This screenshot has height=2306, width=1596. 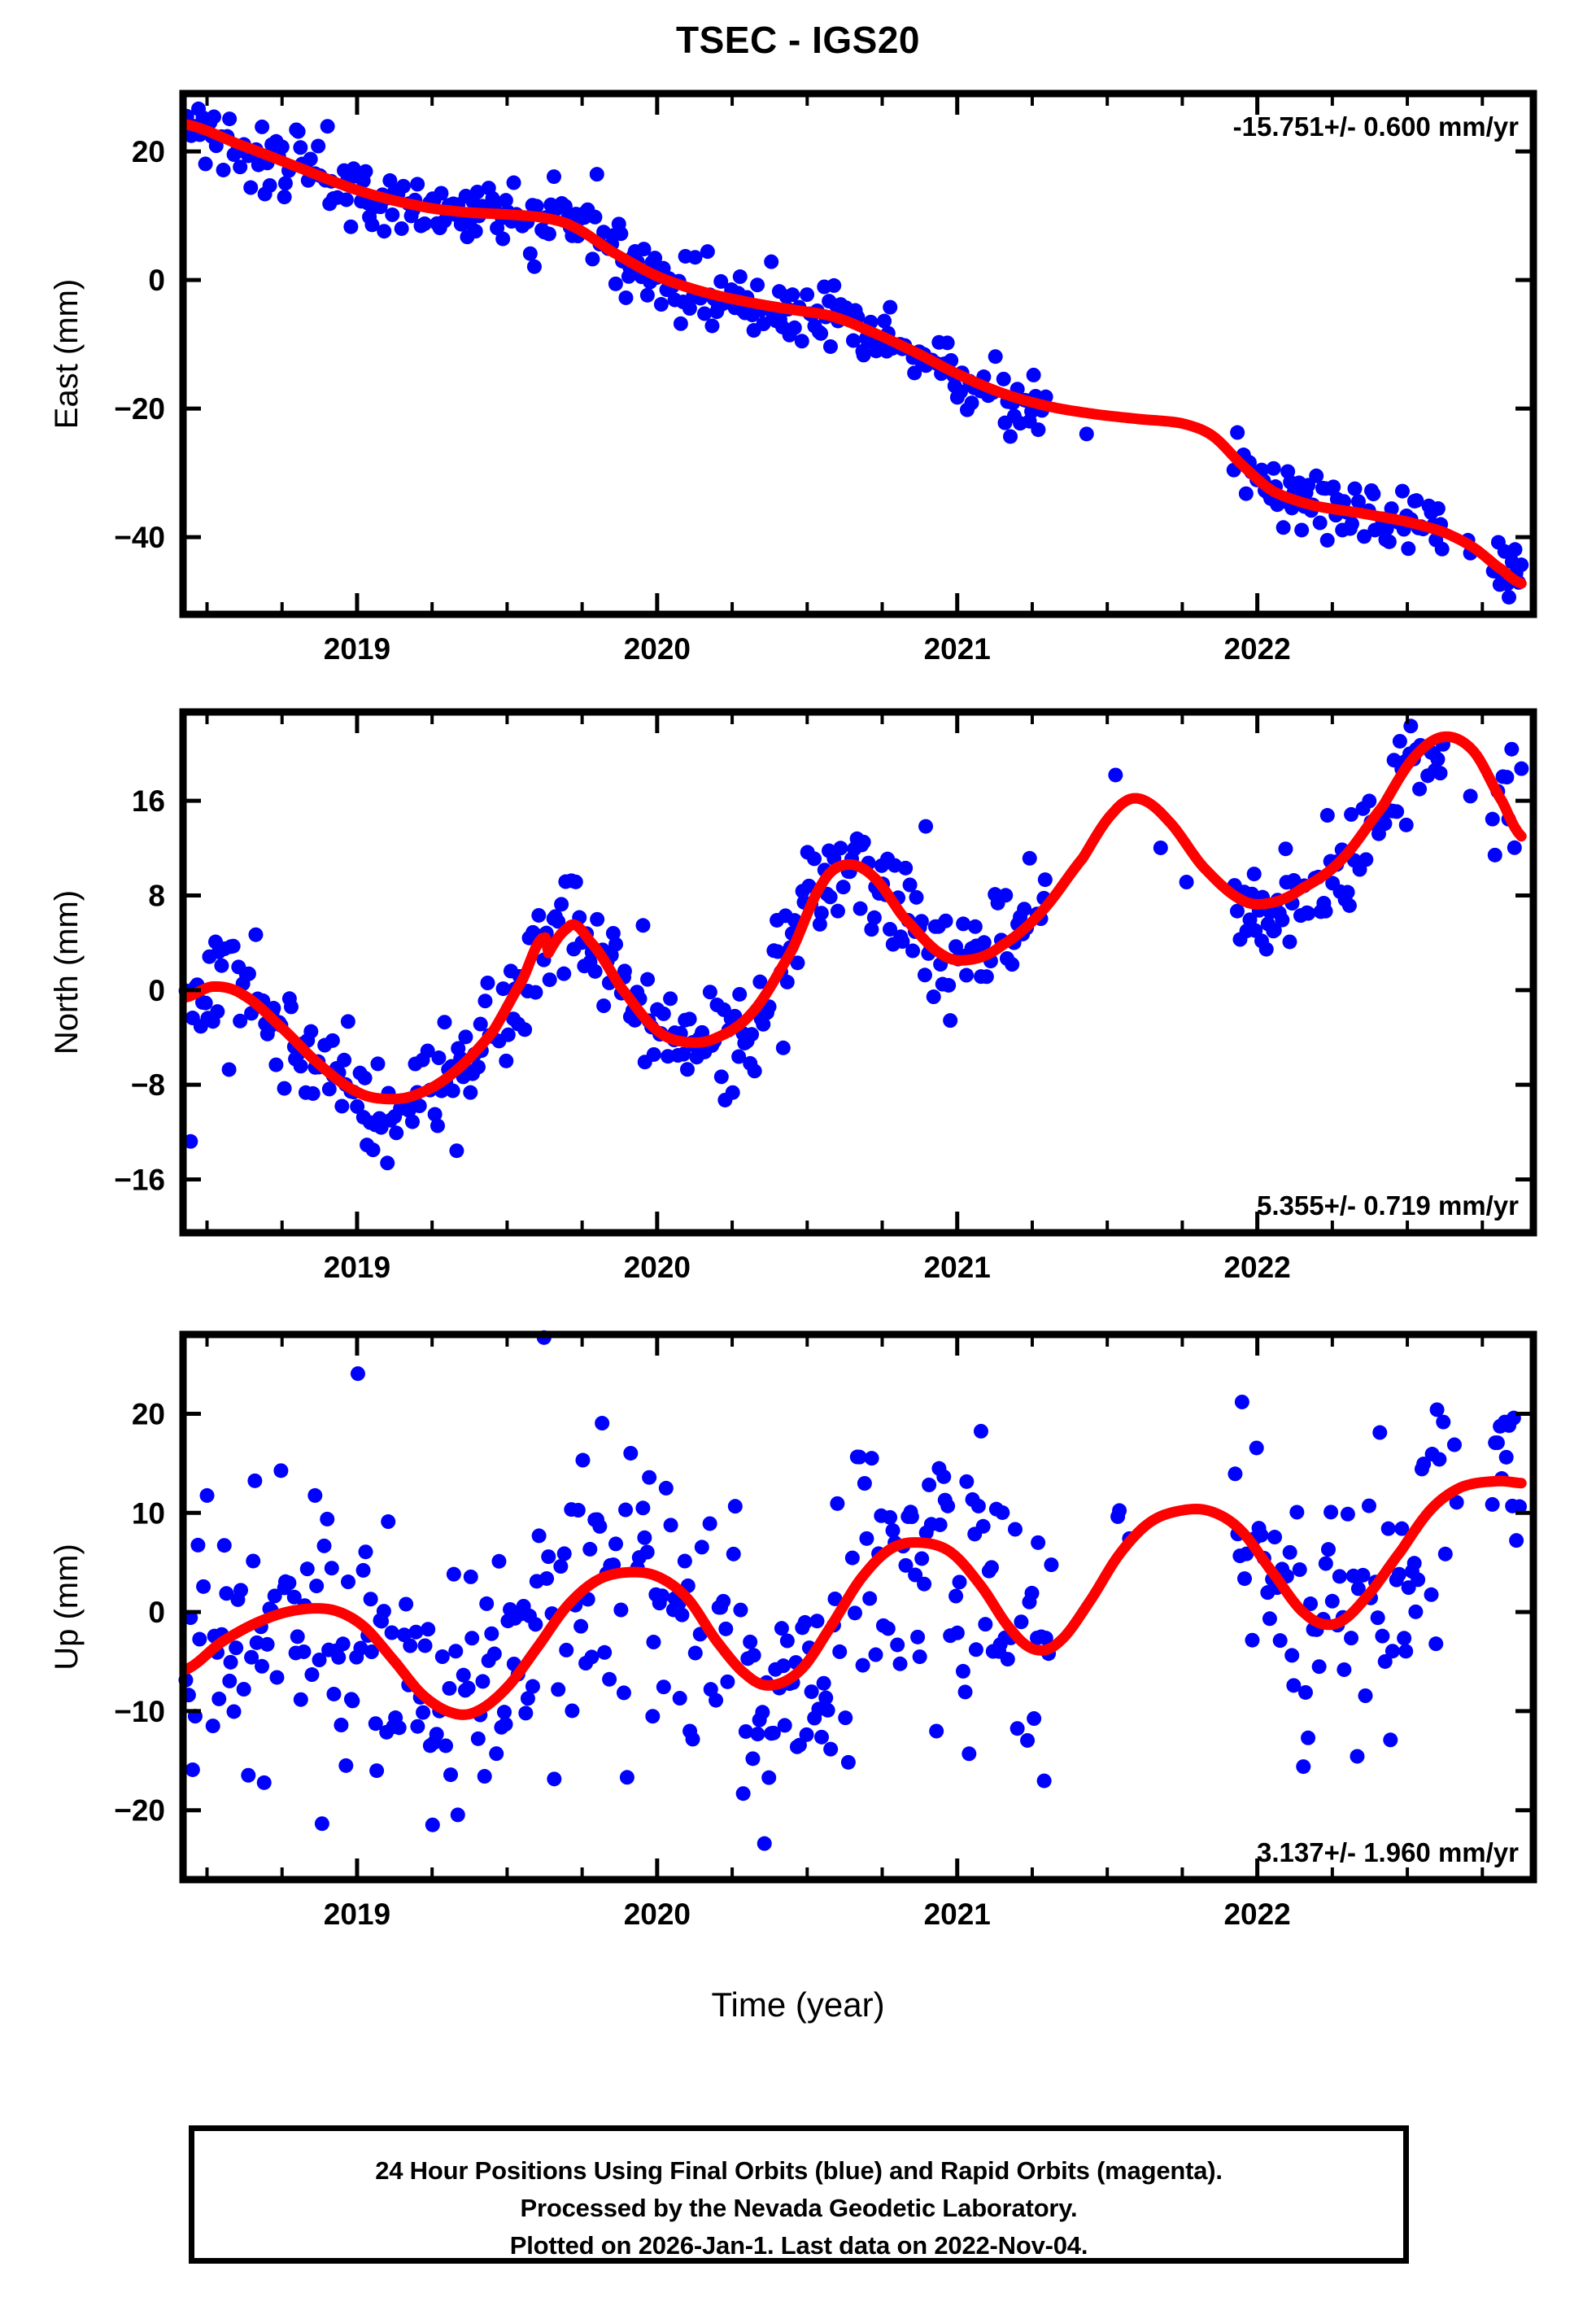 What do you see at coordinates (854, 1597) in the screenshot?
I see `fit-line-up` at bounding box center [854, 1597].